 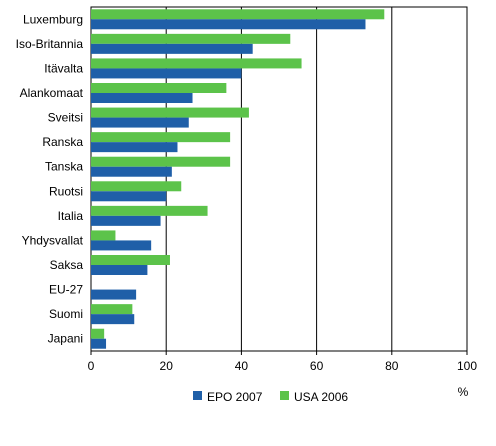 I want to click on legend-swatch-epo-2007, so click(x=197, y=395).